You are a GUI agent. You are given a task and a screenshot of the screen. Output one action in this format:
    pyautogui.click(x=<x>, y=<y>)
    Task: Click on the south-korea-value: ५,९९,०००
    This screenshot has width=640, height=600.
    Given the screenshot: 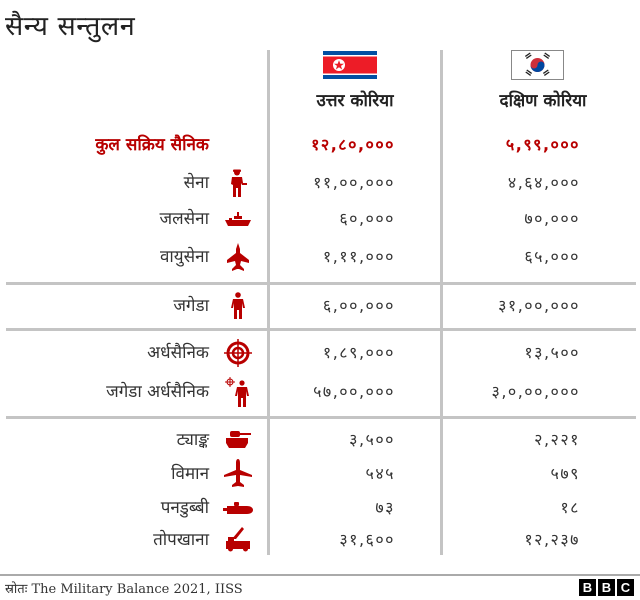 What is the action you would take?
    pyautogui.click(x=542, y=144)
    